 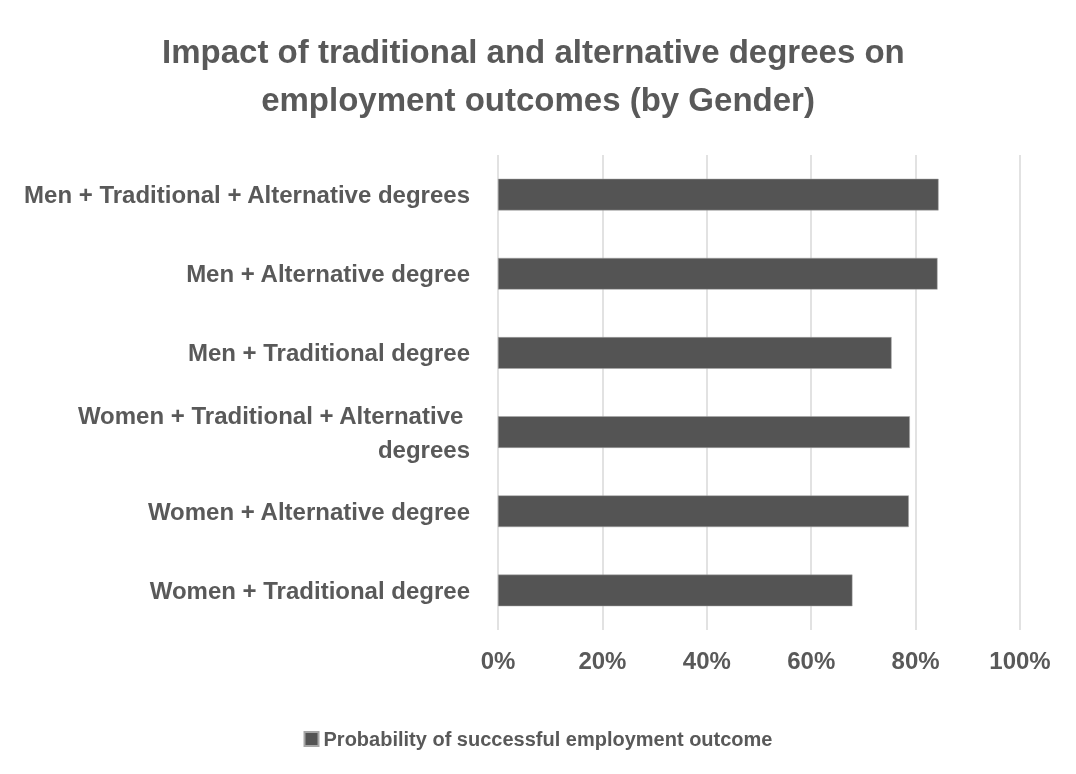 I want to click on y-tick-label: Men + Alternative degree, so click(x=328, y=274).